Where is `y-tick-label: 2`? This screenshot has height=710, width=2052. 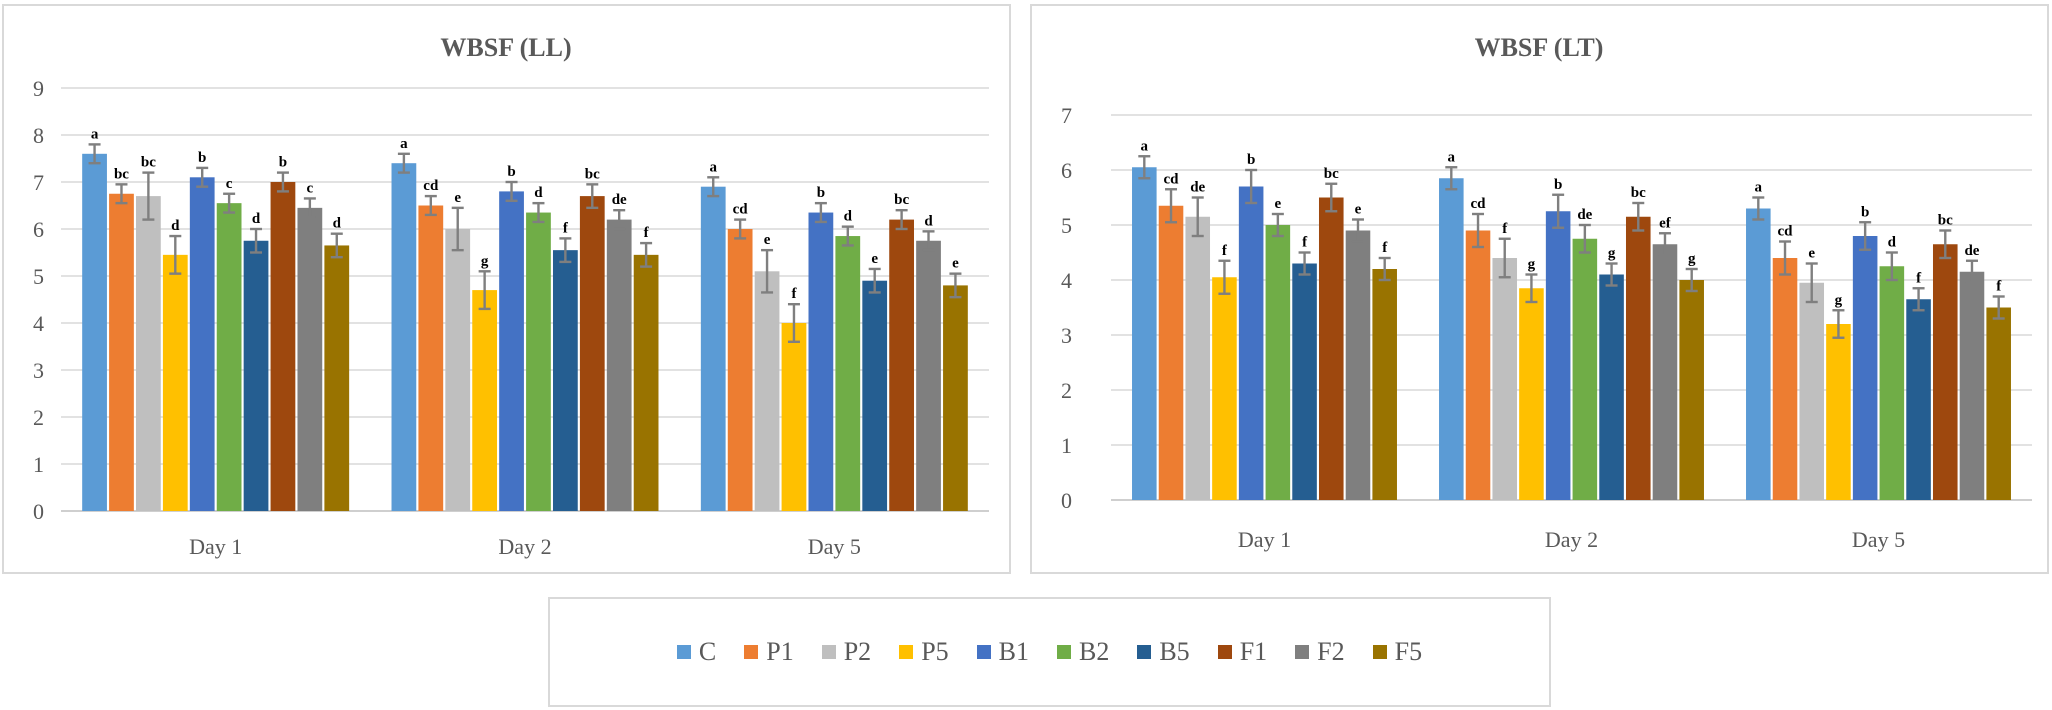 y-tick-label: 2 is located at coordinates (1066, 390).